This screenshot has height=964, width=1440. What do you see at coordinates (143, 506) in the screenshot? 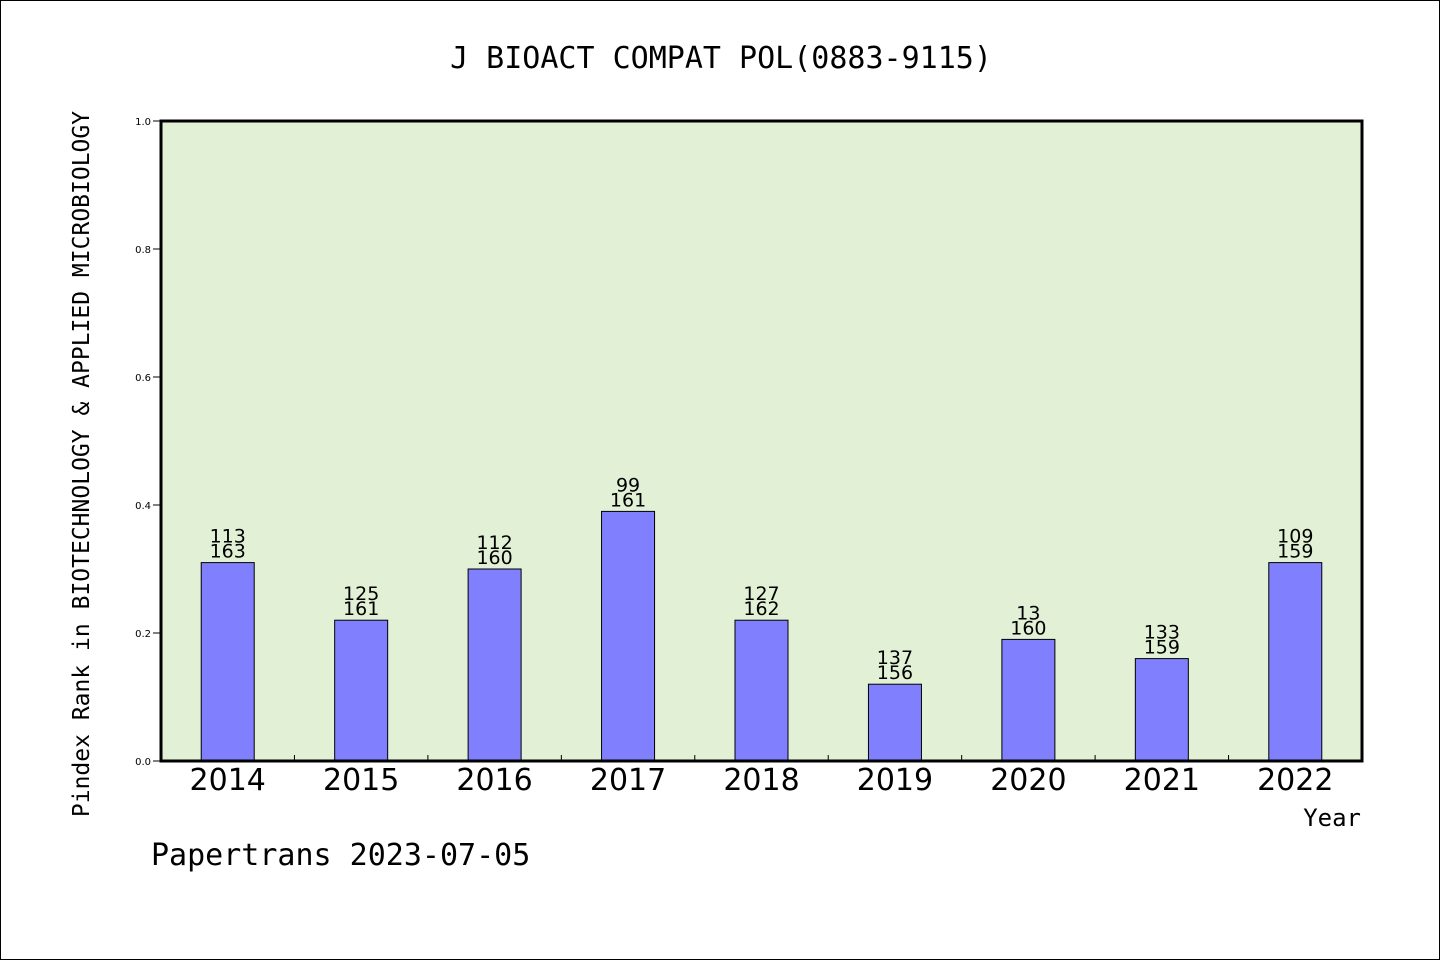
I see `y-tick-label: 0.4` at bounding box center [143, 506].